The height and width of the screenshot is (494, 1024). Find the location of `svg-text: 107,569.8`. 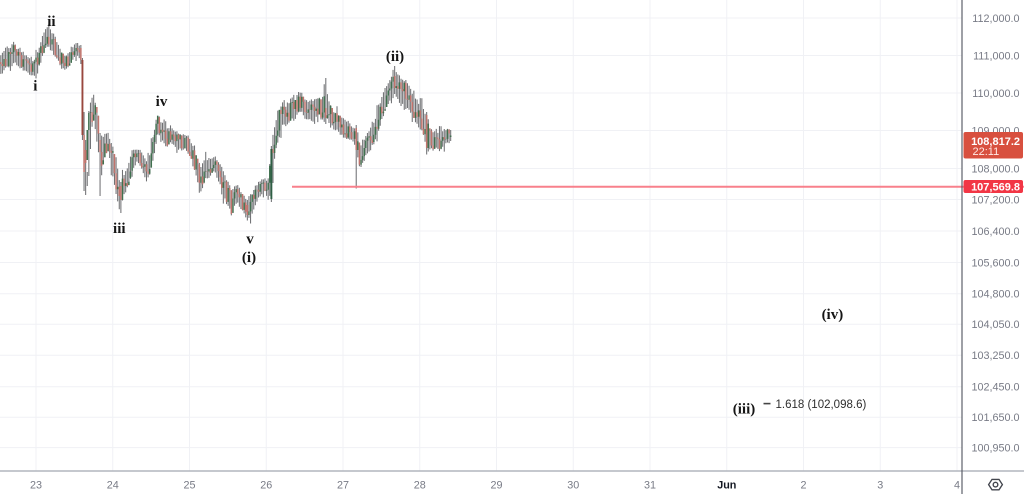

svg-text: 107,569.8 is located at coordinates (995, 188).